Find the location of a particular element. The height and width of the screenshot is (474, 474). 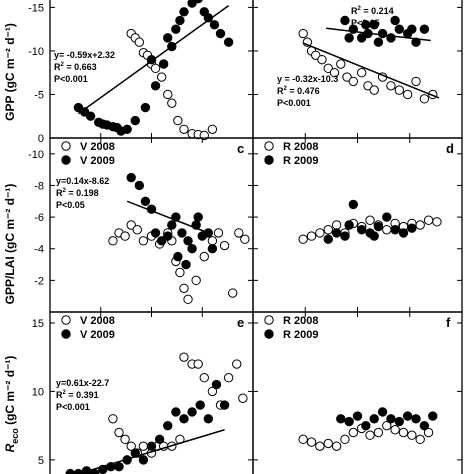

regression-annotation: R2 = 0.198 is located at coordinates (77, 193).